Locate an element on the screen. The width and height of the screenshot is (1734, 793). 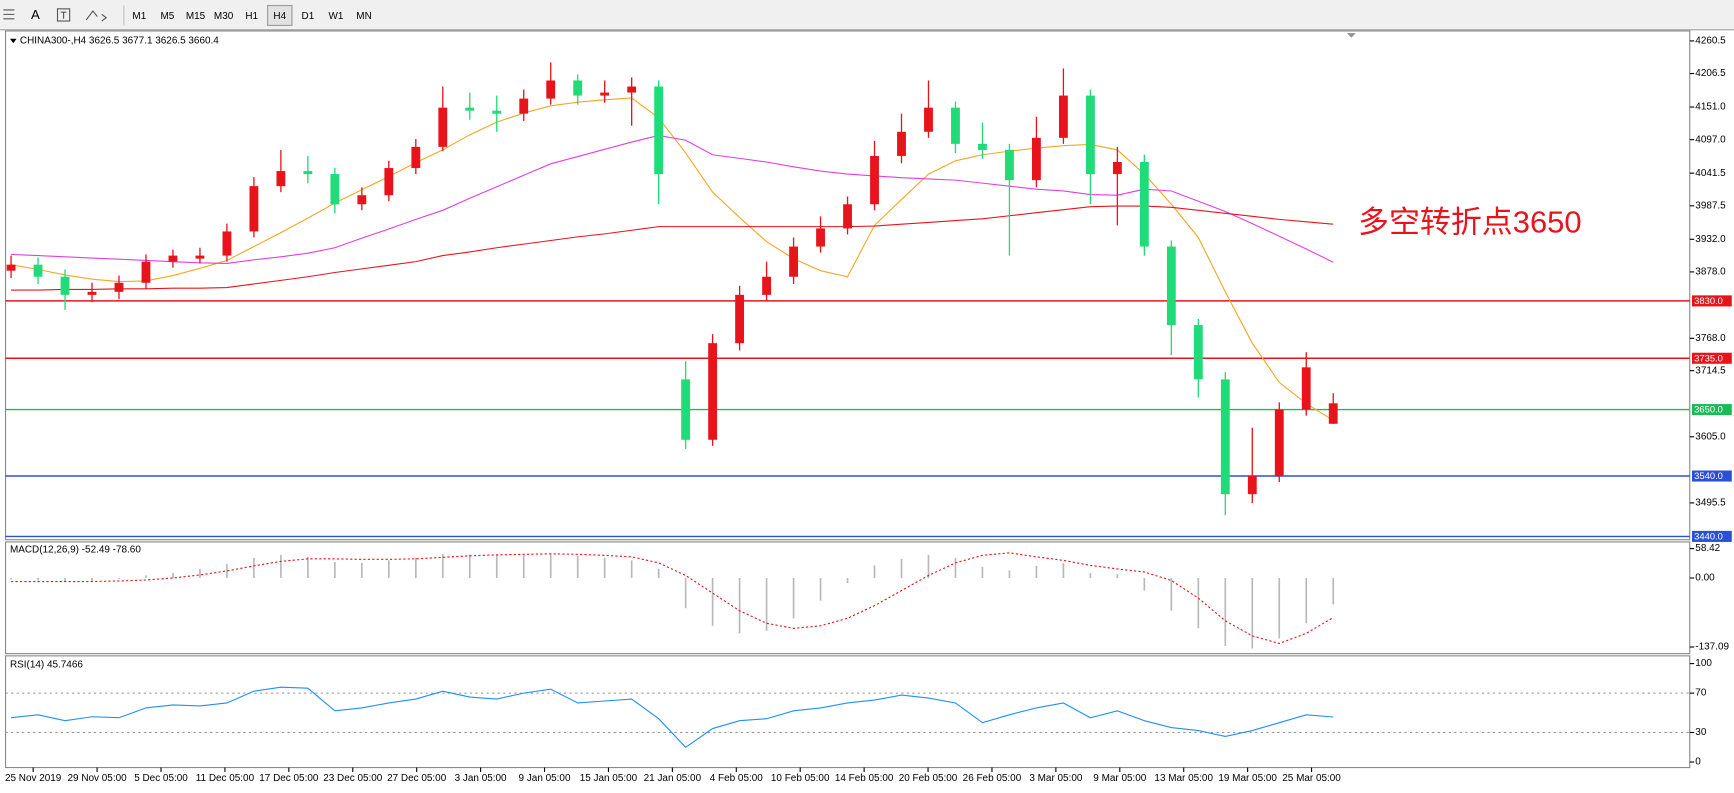
macd-signal-line is located at coordinates (672, 598).